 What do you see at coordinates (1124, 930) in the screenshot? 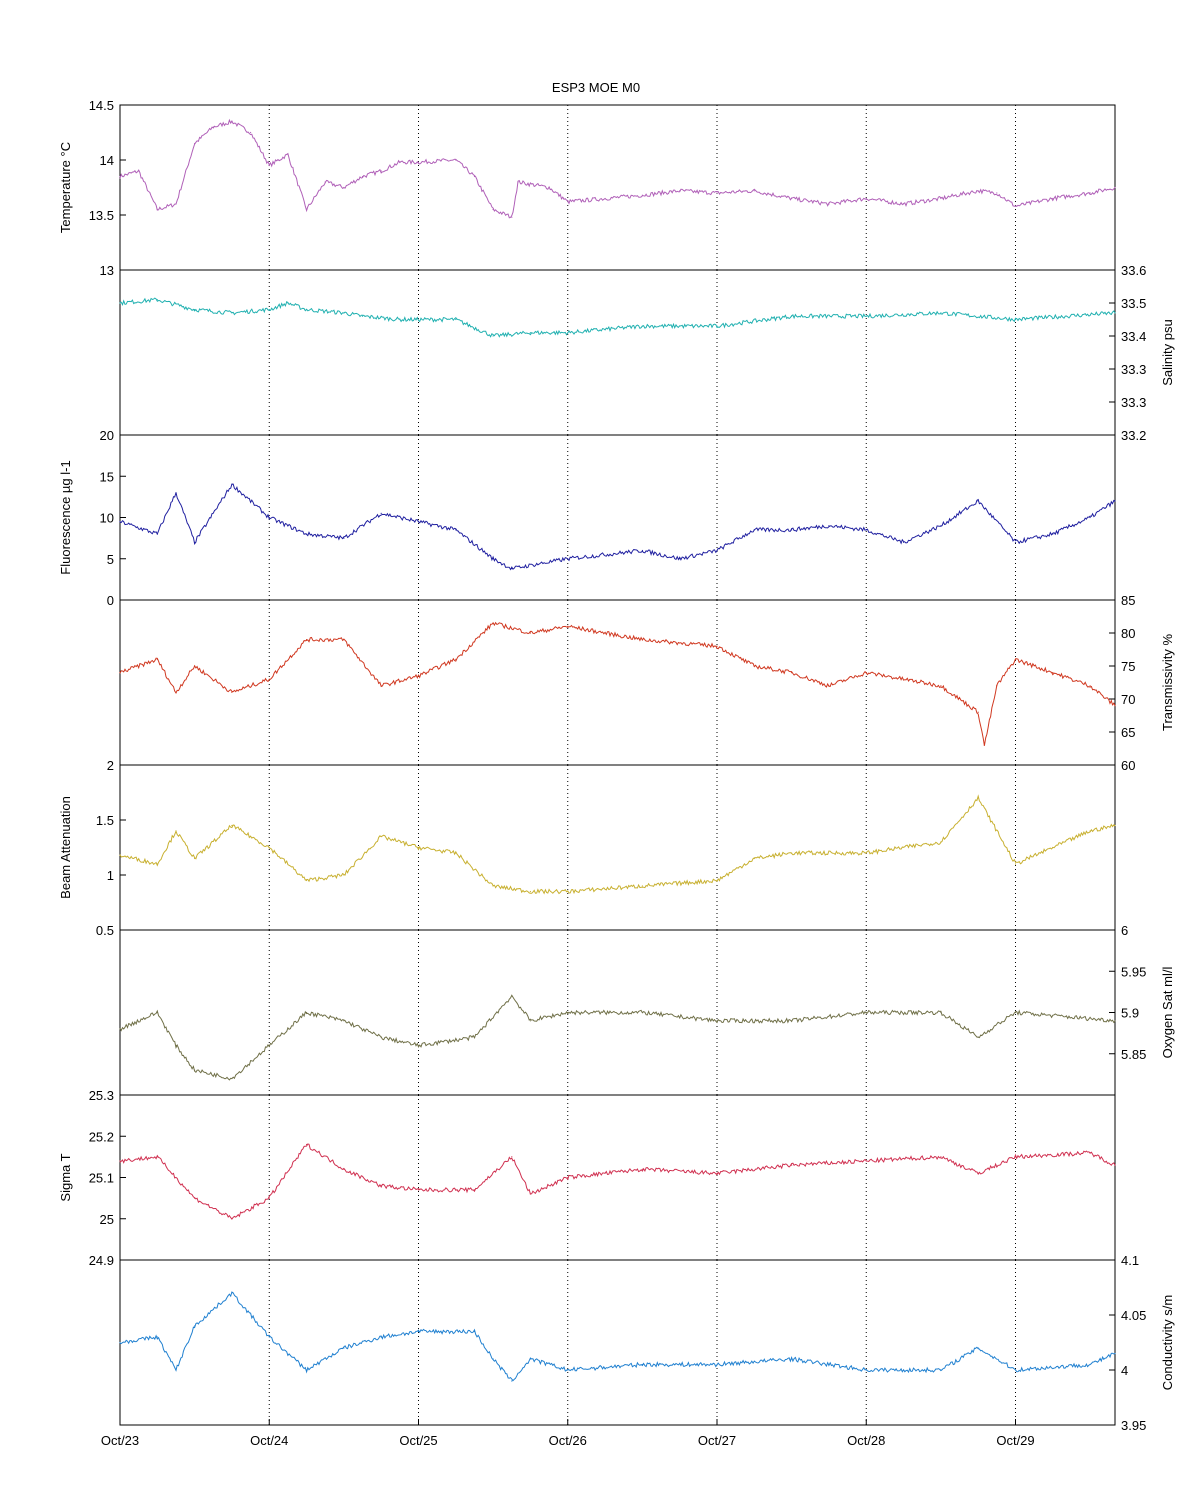
I see `y-tick-label: 6` at bounding box center [1124, 930].